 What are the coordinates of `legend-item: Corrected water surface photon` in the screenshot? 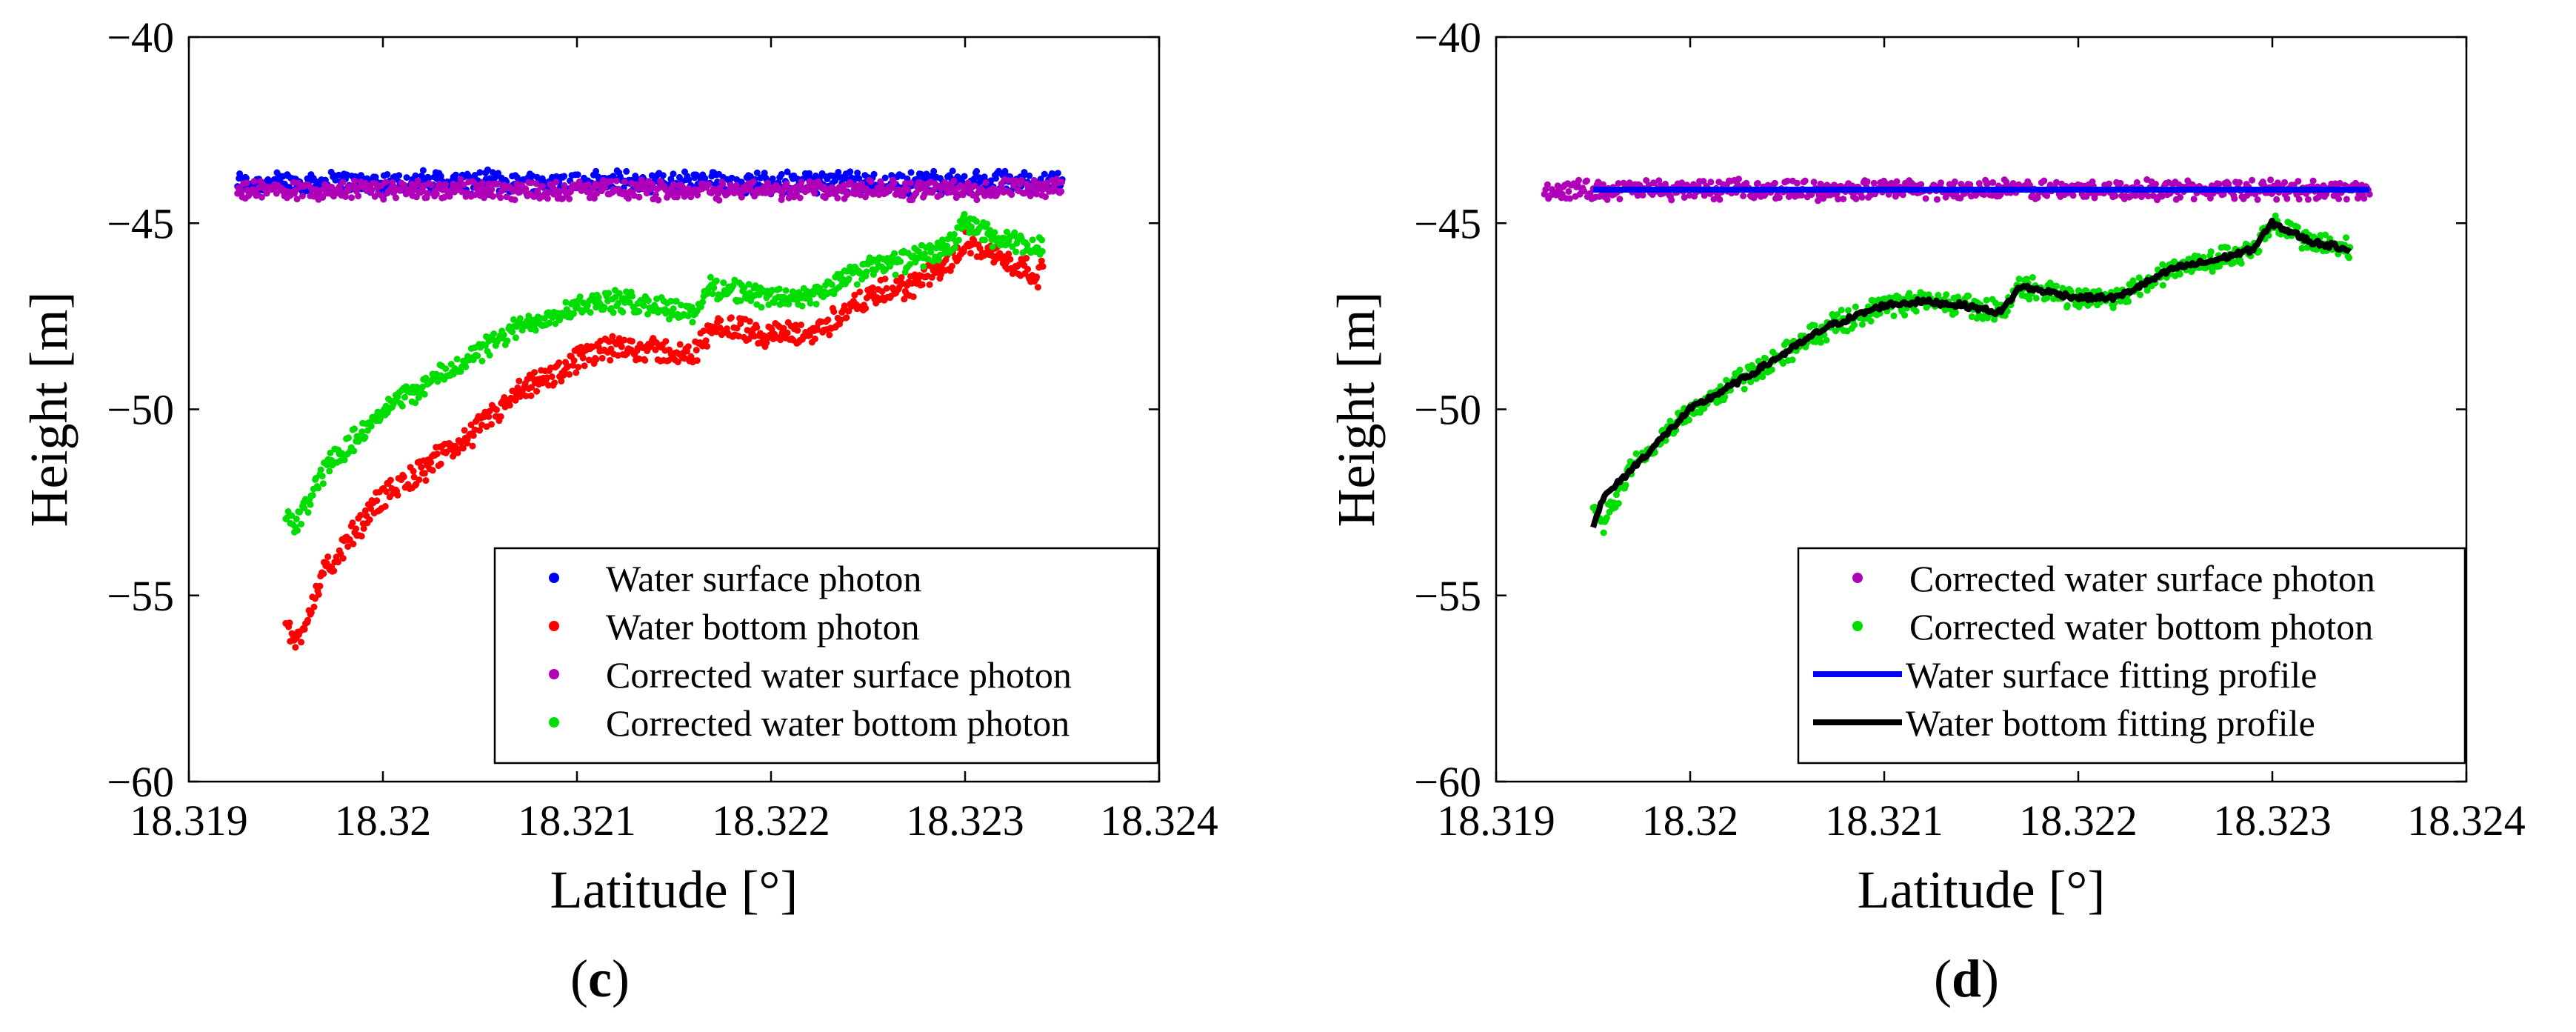 It's located at (2113, 578).